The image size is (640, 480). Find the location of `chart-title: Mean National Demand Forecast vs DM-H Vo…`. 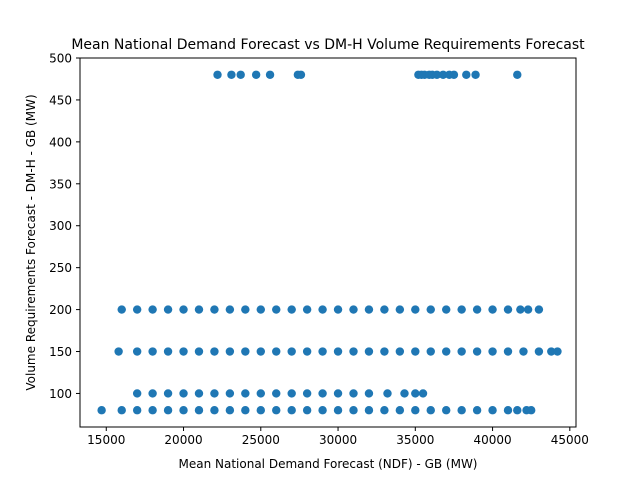

chart-title: Mean National Demand Forecast vs DM-H Vo… is located at coordinates (328, 45).